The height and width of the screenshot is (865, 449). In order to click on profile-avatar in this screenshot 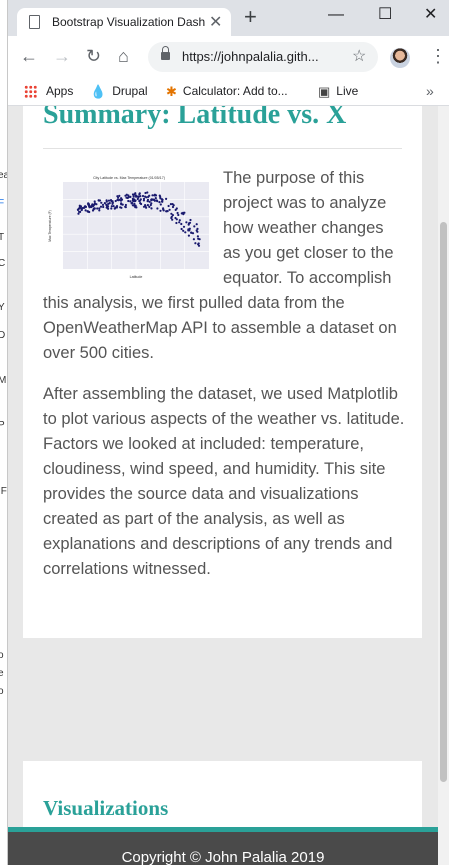, I will do `click(400, 58)`.